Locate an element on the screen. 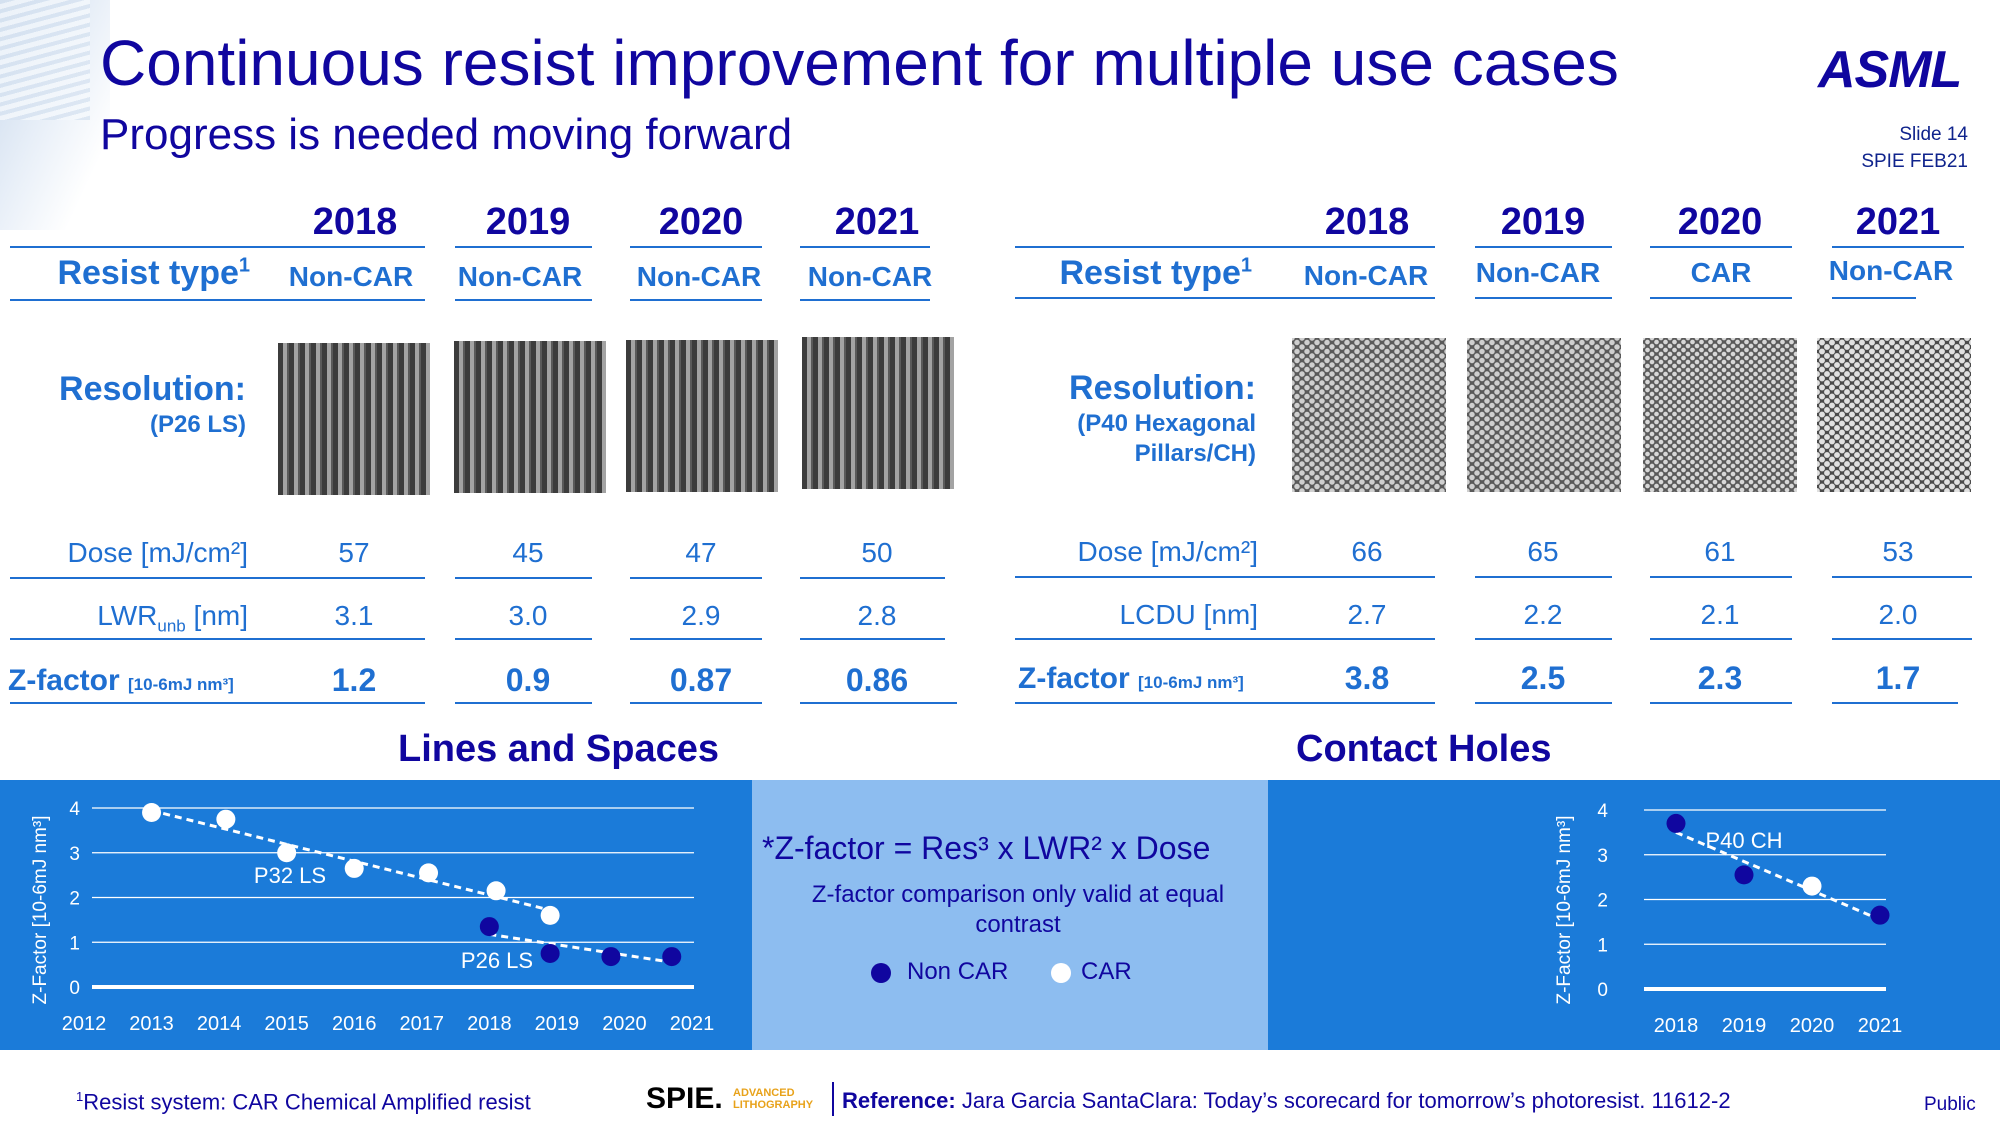  lcdu-label: LCDU [nm] is located at coordinates (1188, 614).